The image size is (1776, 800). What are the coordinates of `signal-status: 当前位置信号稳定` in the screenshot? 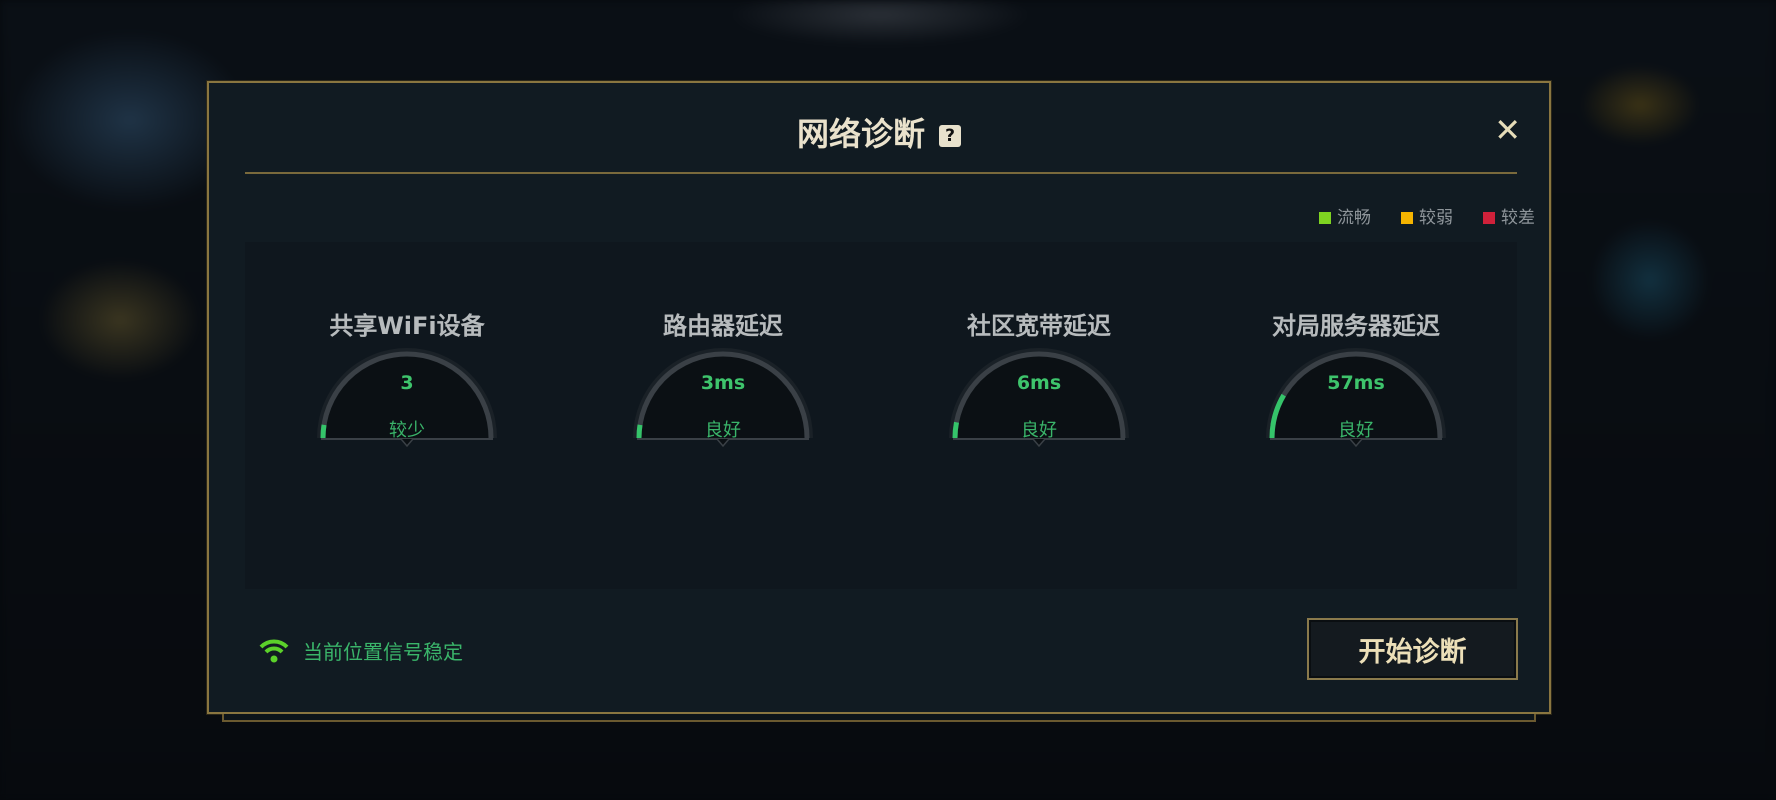 It's located at (361, 650).